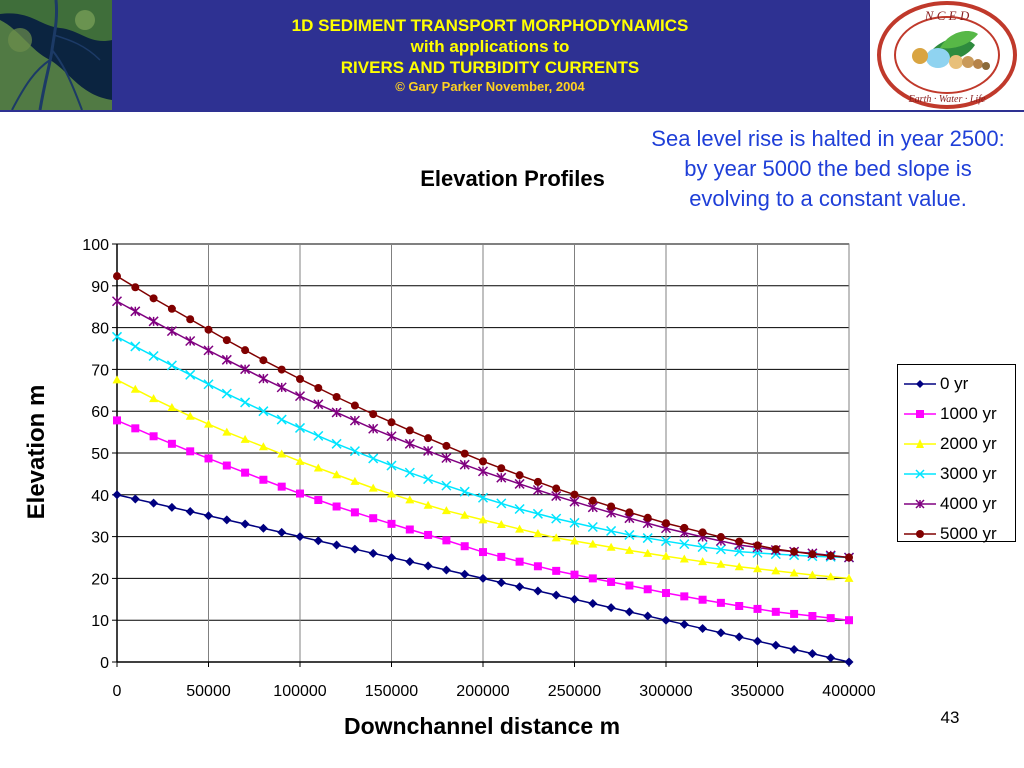 The width and height of the screenshot is (1024, 768). Describe the element at coordinates (100, 329) in the screenshot. I see `y-tick-label: 80` at that location.